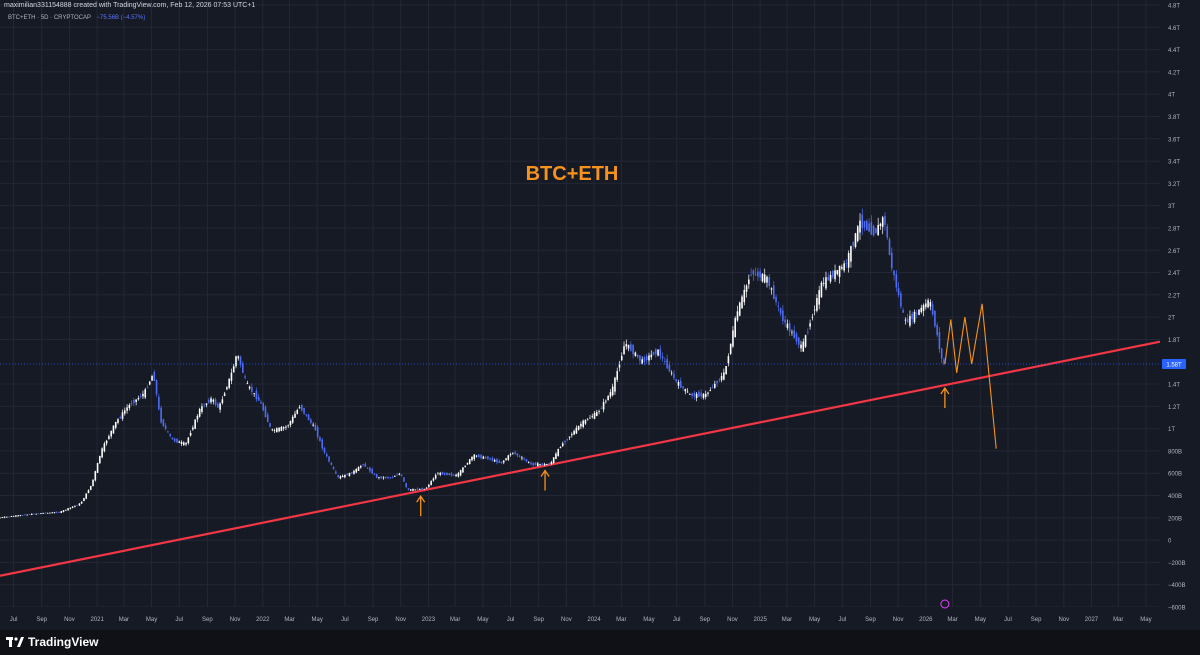 The image size is (1200, 655). I want to click on y-tick-label: −400B, so click(1177, 586).